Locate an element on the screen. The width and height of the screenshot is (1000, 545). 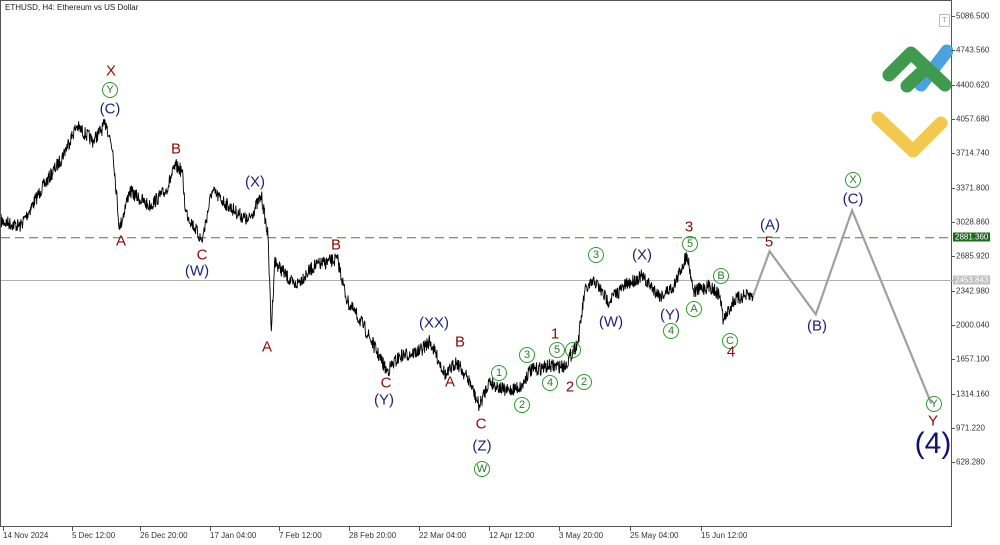
y-tick-label: 2000.040 is located at coordinates (973, 325).